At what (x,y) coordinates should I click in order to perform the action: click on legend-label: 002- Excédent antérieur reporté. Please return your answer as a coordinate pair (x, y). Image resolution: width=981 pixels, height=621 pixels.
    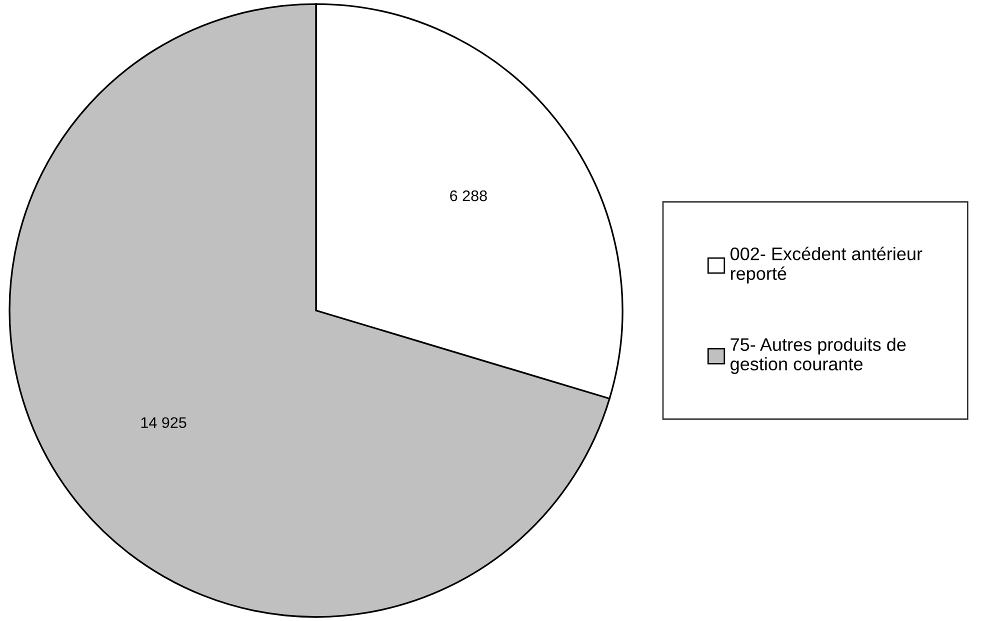
    Looking at the image, I should click on (826, 265).